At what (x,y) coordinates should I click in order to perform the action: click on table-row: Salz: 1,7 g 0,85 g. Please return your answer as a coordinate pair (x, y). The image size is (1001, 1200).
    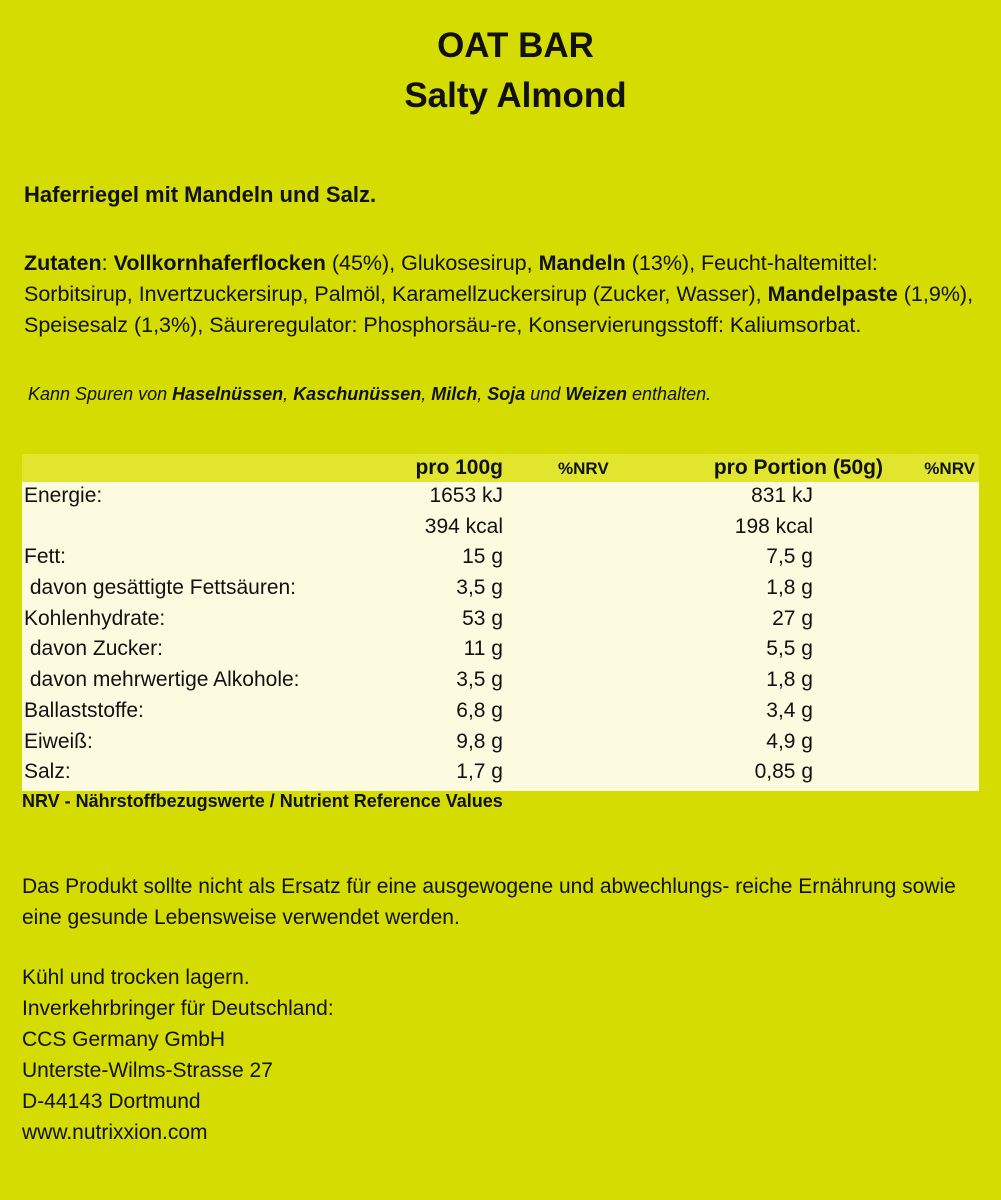
    Looking at the image, I should click on (500, 773).